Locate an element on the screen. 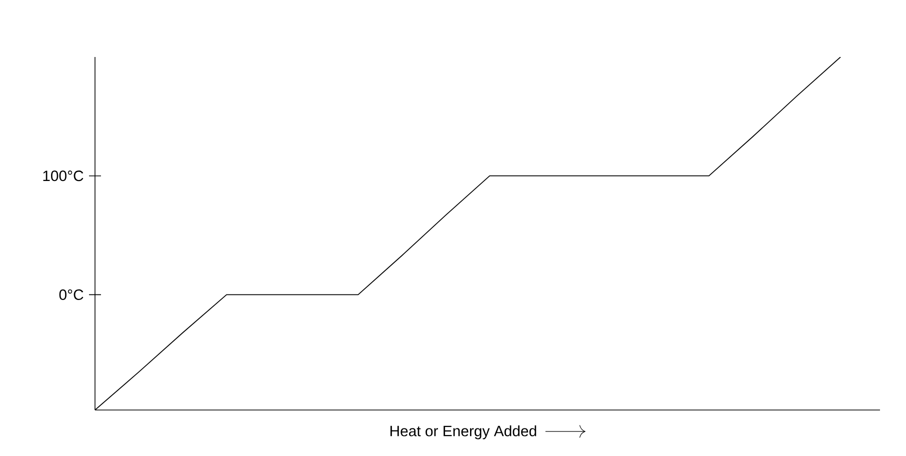  x-axis-title: Heat or Energy Added is located at coordinates (463, 432).